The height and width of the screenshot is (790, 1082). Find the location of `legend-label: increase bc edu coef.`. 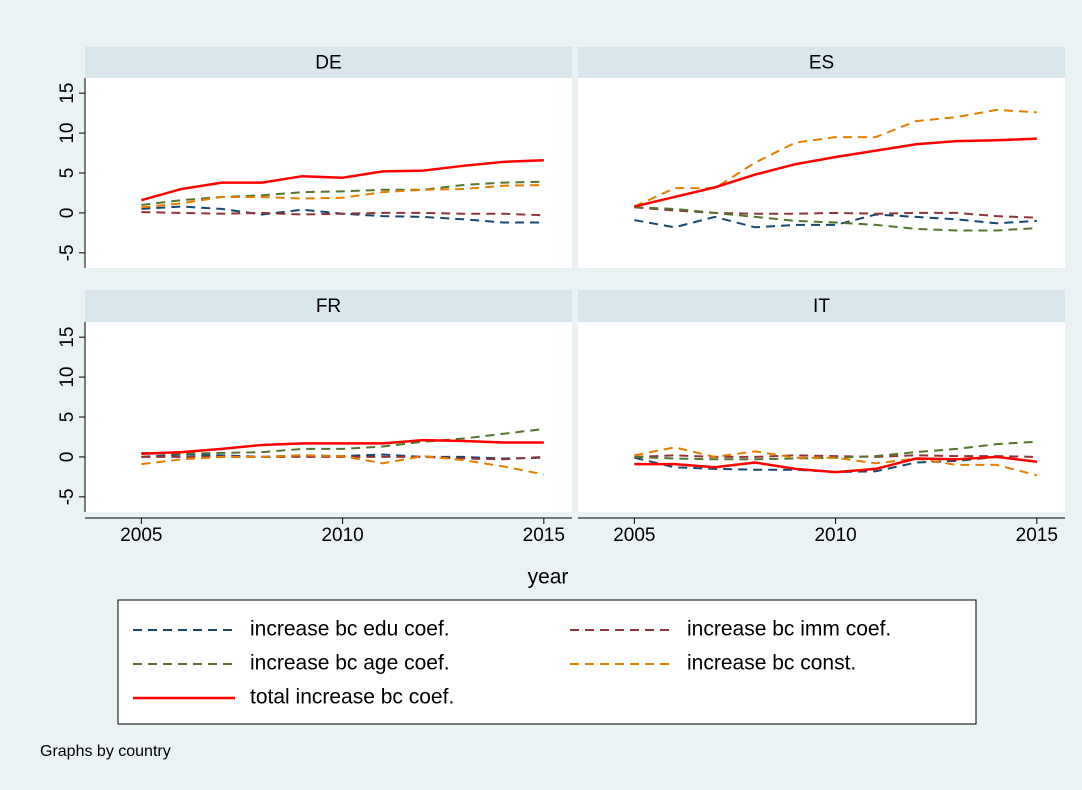

legend-label: increase bc edu coef. is located at coordinates (350, 629).